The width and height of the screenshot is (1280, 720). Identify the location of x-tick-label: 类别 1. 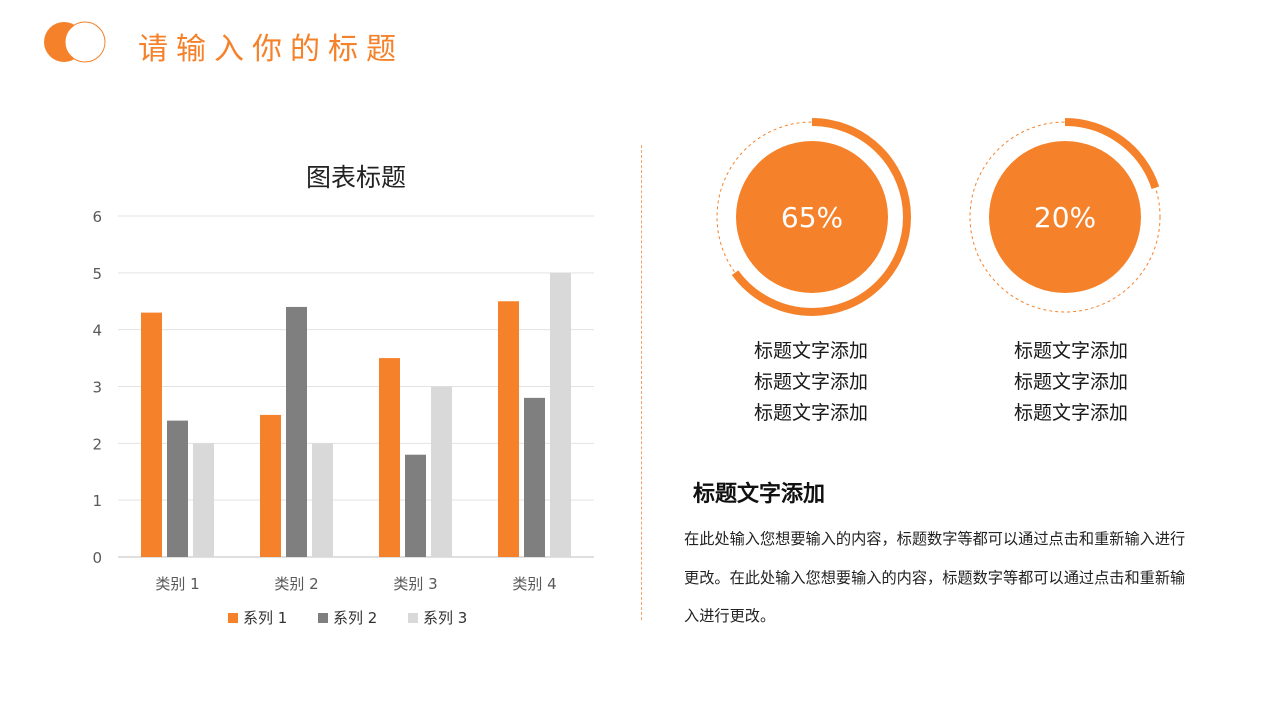
(177, 584).